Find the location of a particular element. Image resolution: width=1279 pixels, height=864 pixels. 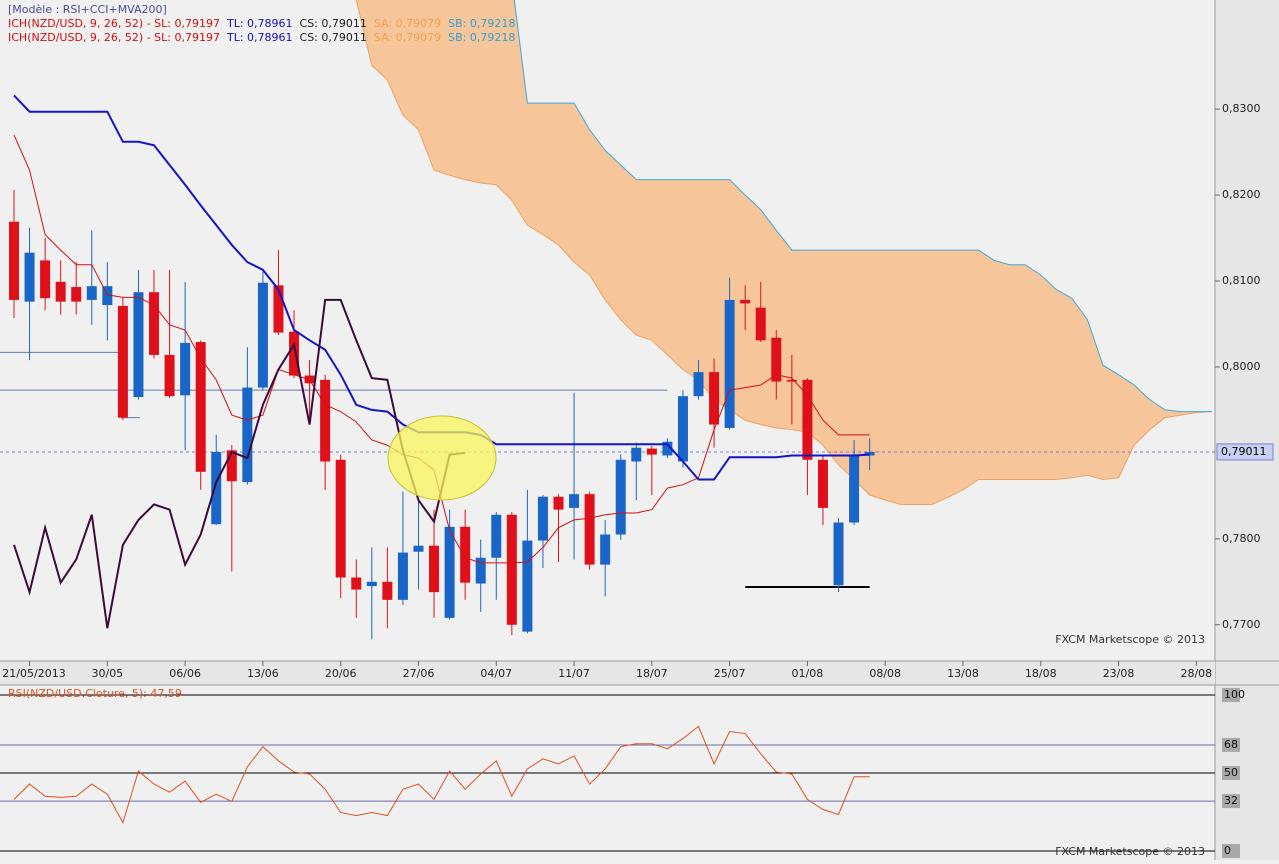

rsi-title: RSI(NZD/USD.Cloture, 5): 47,59 is located at coordinates (95, 693).